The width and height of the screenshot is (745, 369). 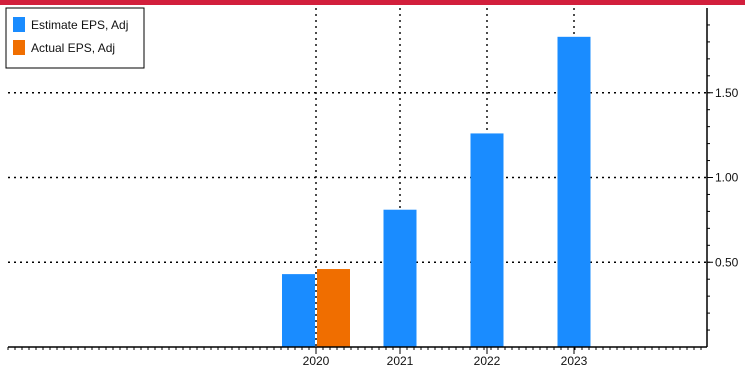 What do you see at coordinates (400, 278) in the screenshot?
I see `bar-estimate-2021` at bounding box center [400, 278].